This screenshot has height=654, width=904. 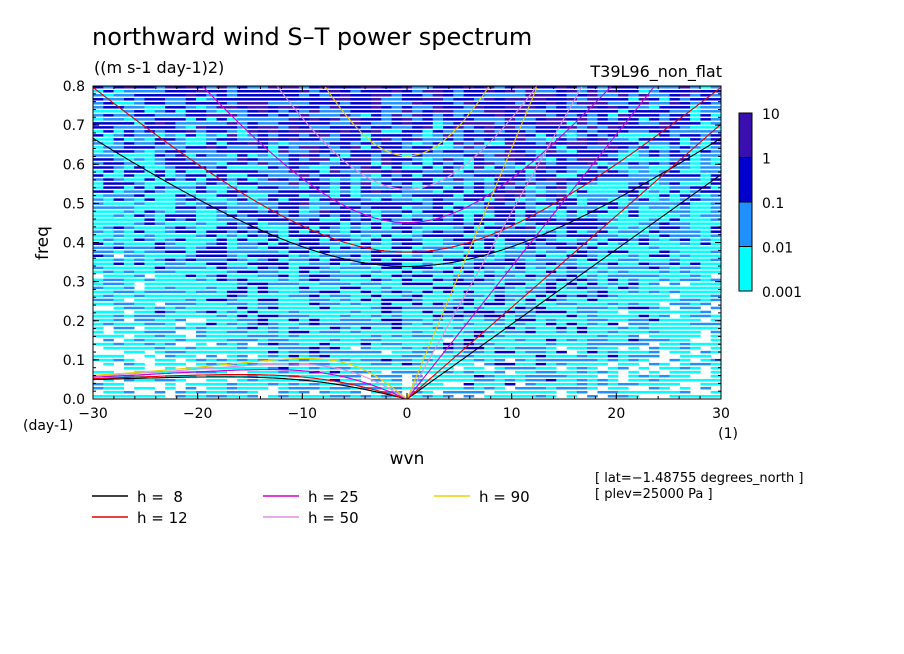 What do you see at coordinates (250, 384) in the screenshot?
I see `rossby-curve` at bounding box center [250, 384].